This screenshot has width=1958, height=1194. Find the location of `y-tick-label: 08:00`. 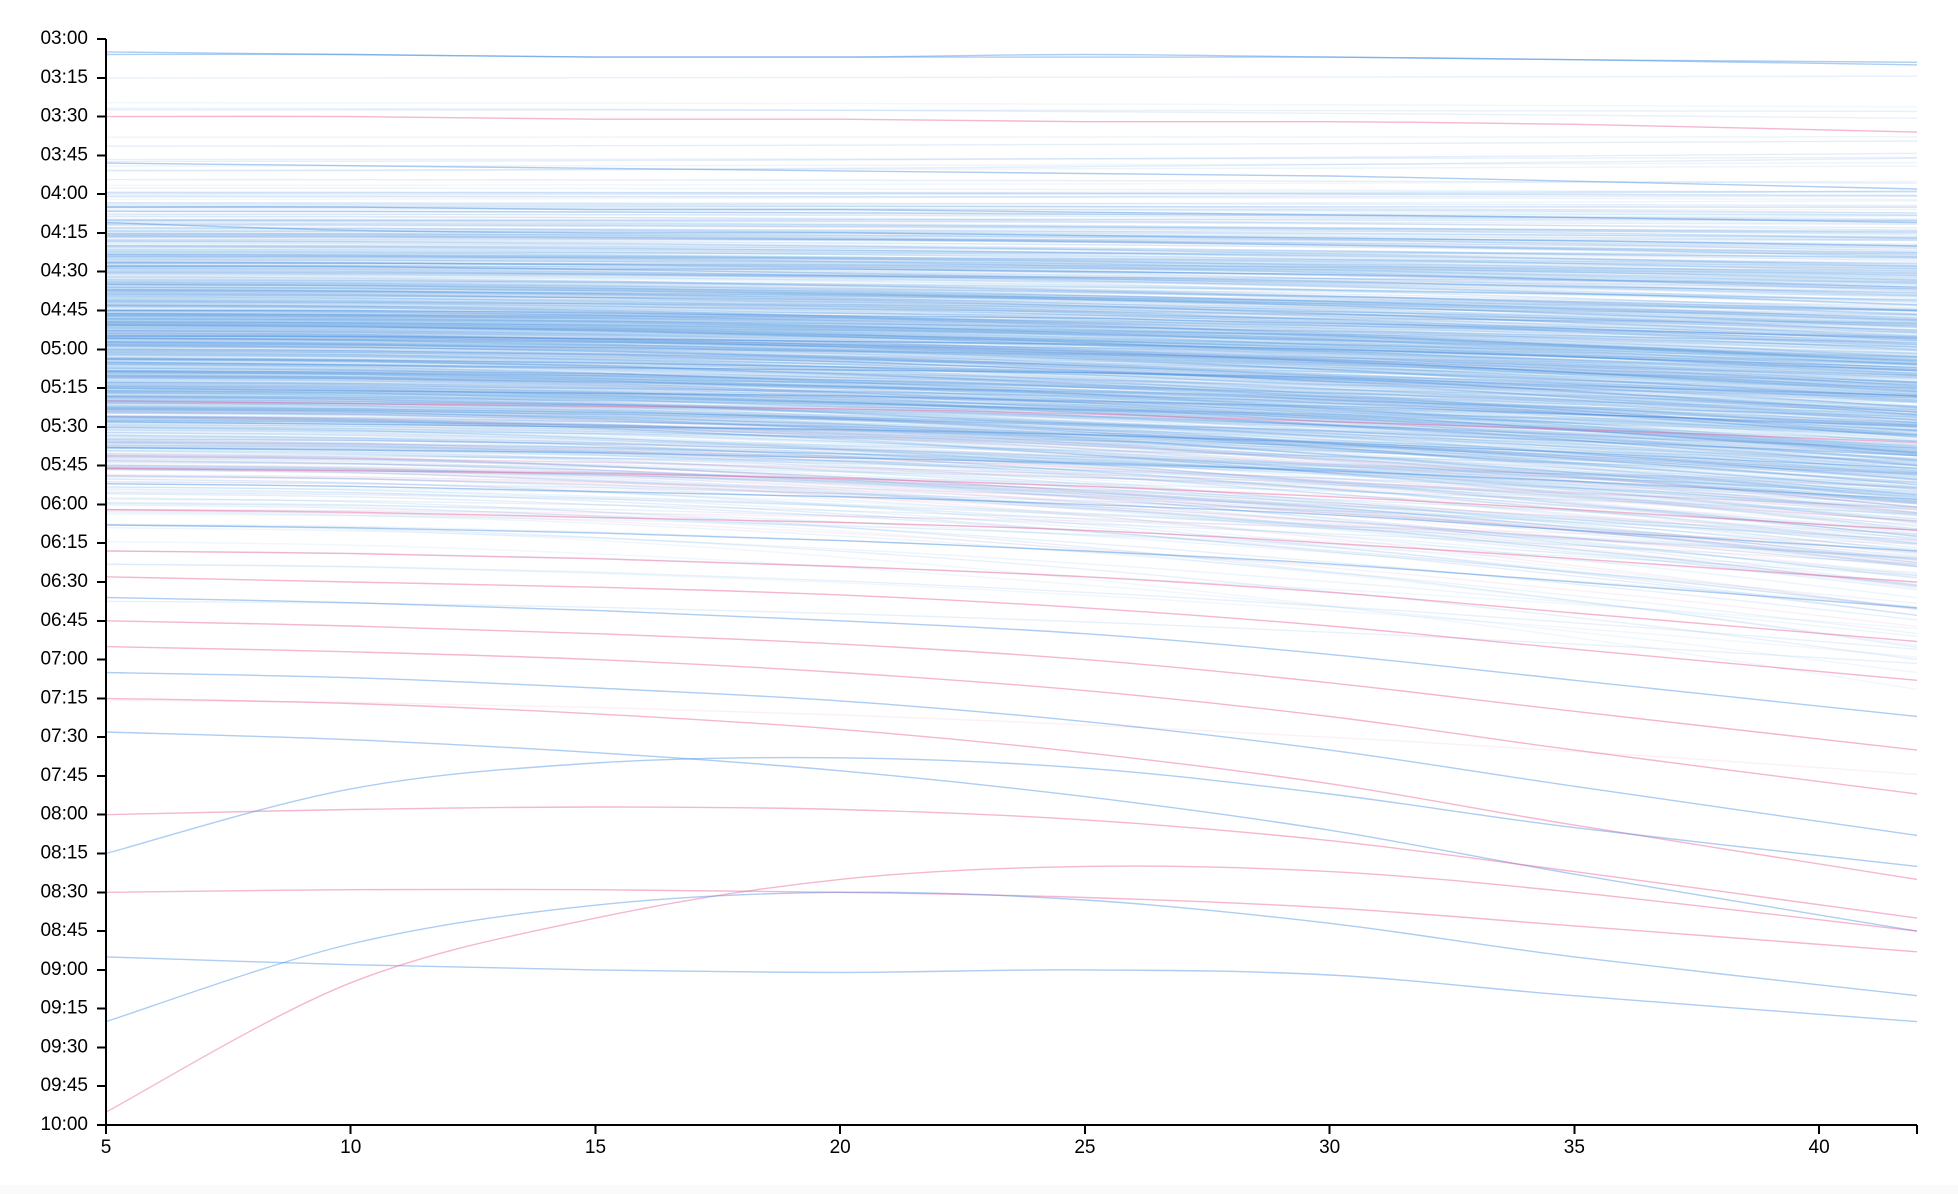

y-tick-label: 08:00 is located at coordinates (64, 814).